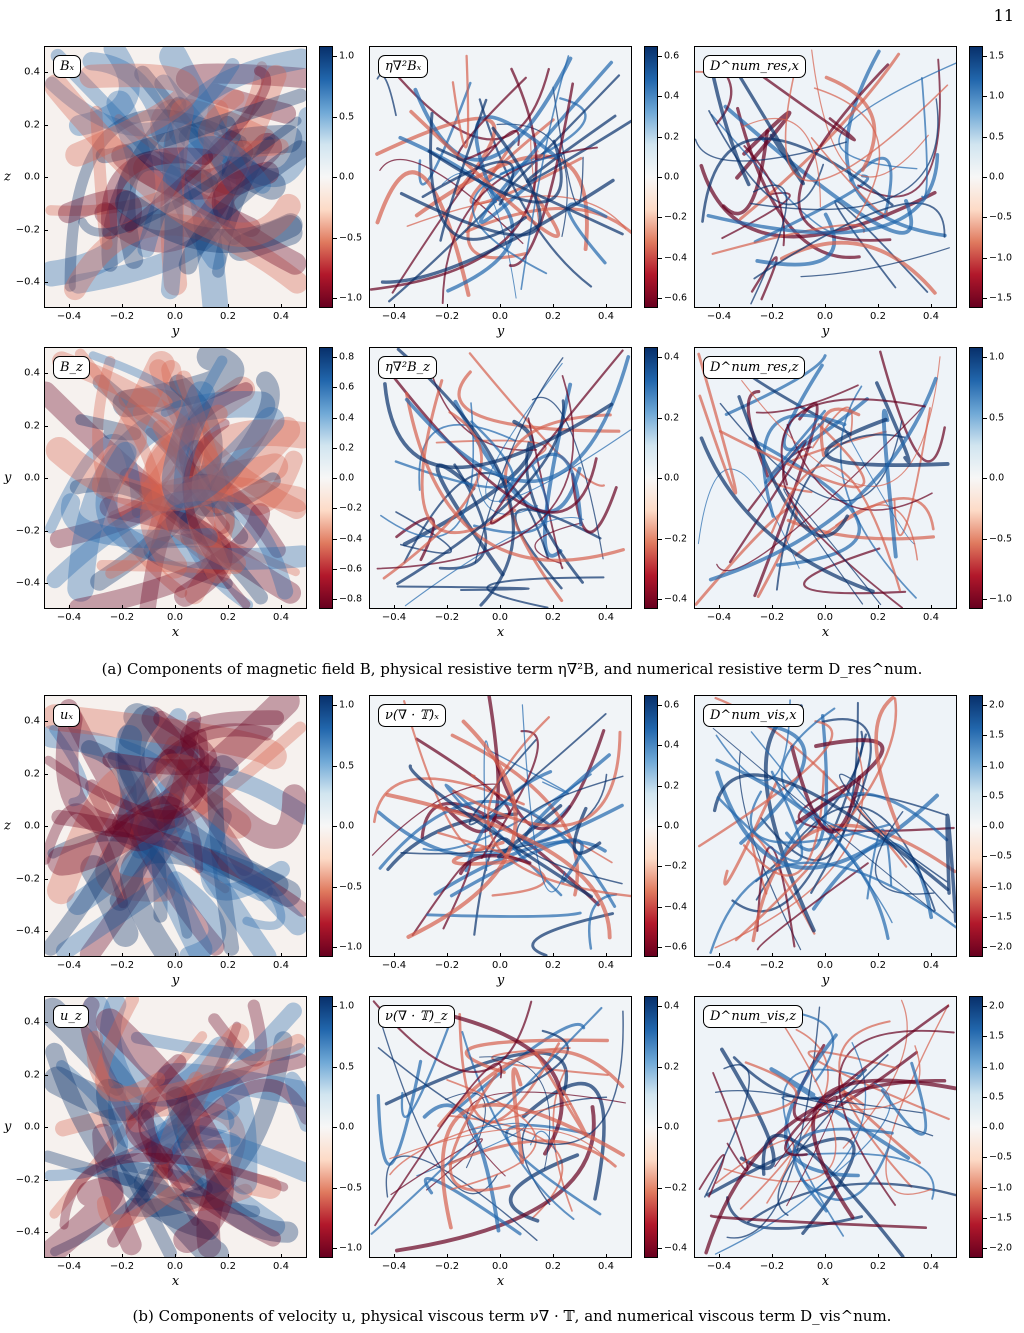 This screenshot has height=1333, width=1024. What do you see at coordinates (67, 66) in the screenshot?
I see `panel-label: Bₓ` at bounding box center [67, 66].